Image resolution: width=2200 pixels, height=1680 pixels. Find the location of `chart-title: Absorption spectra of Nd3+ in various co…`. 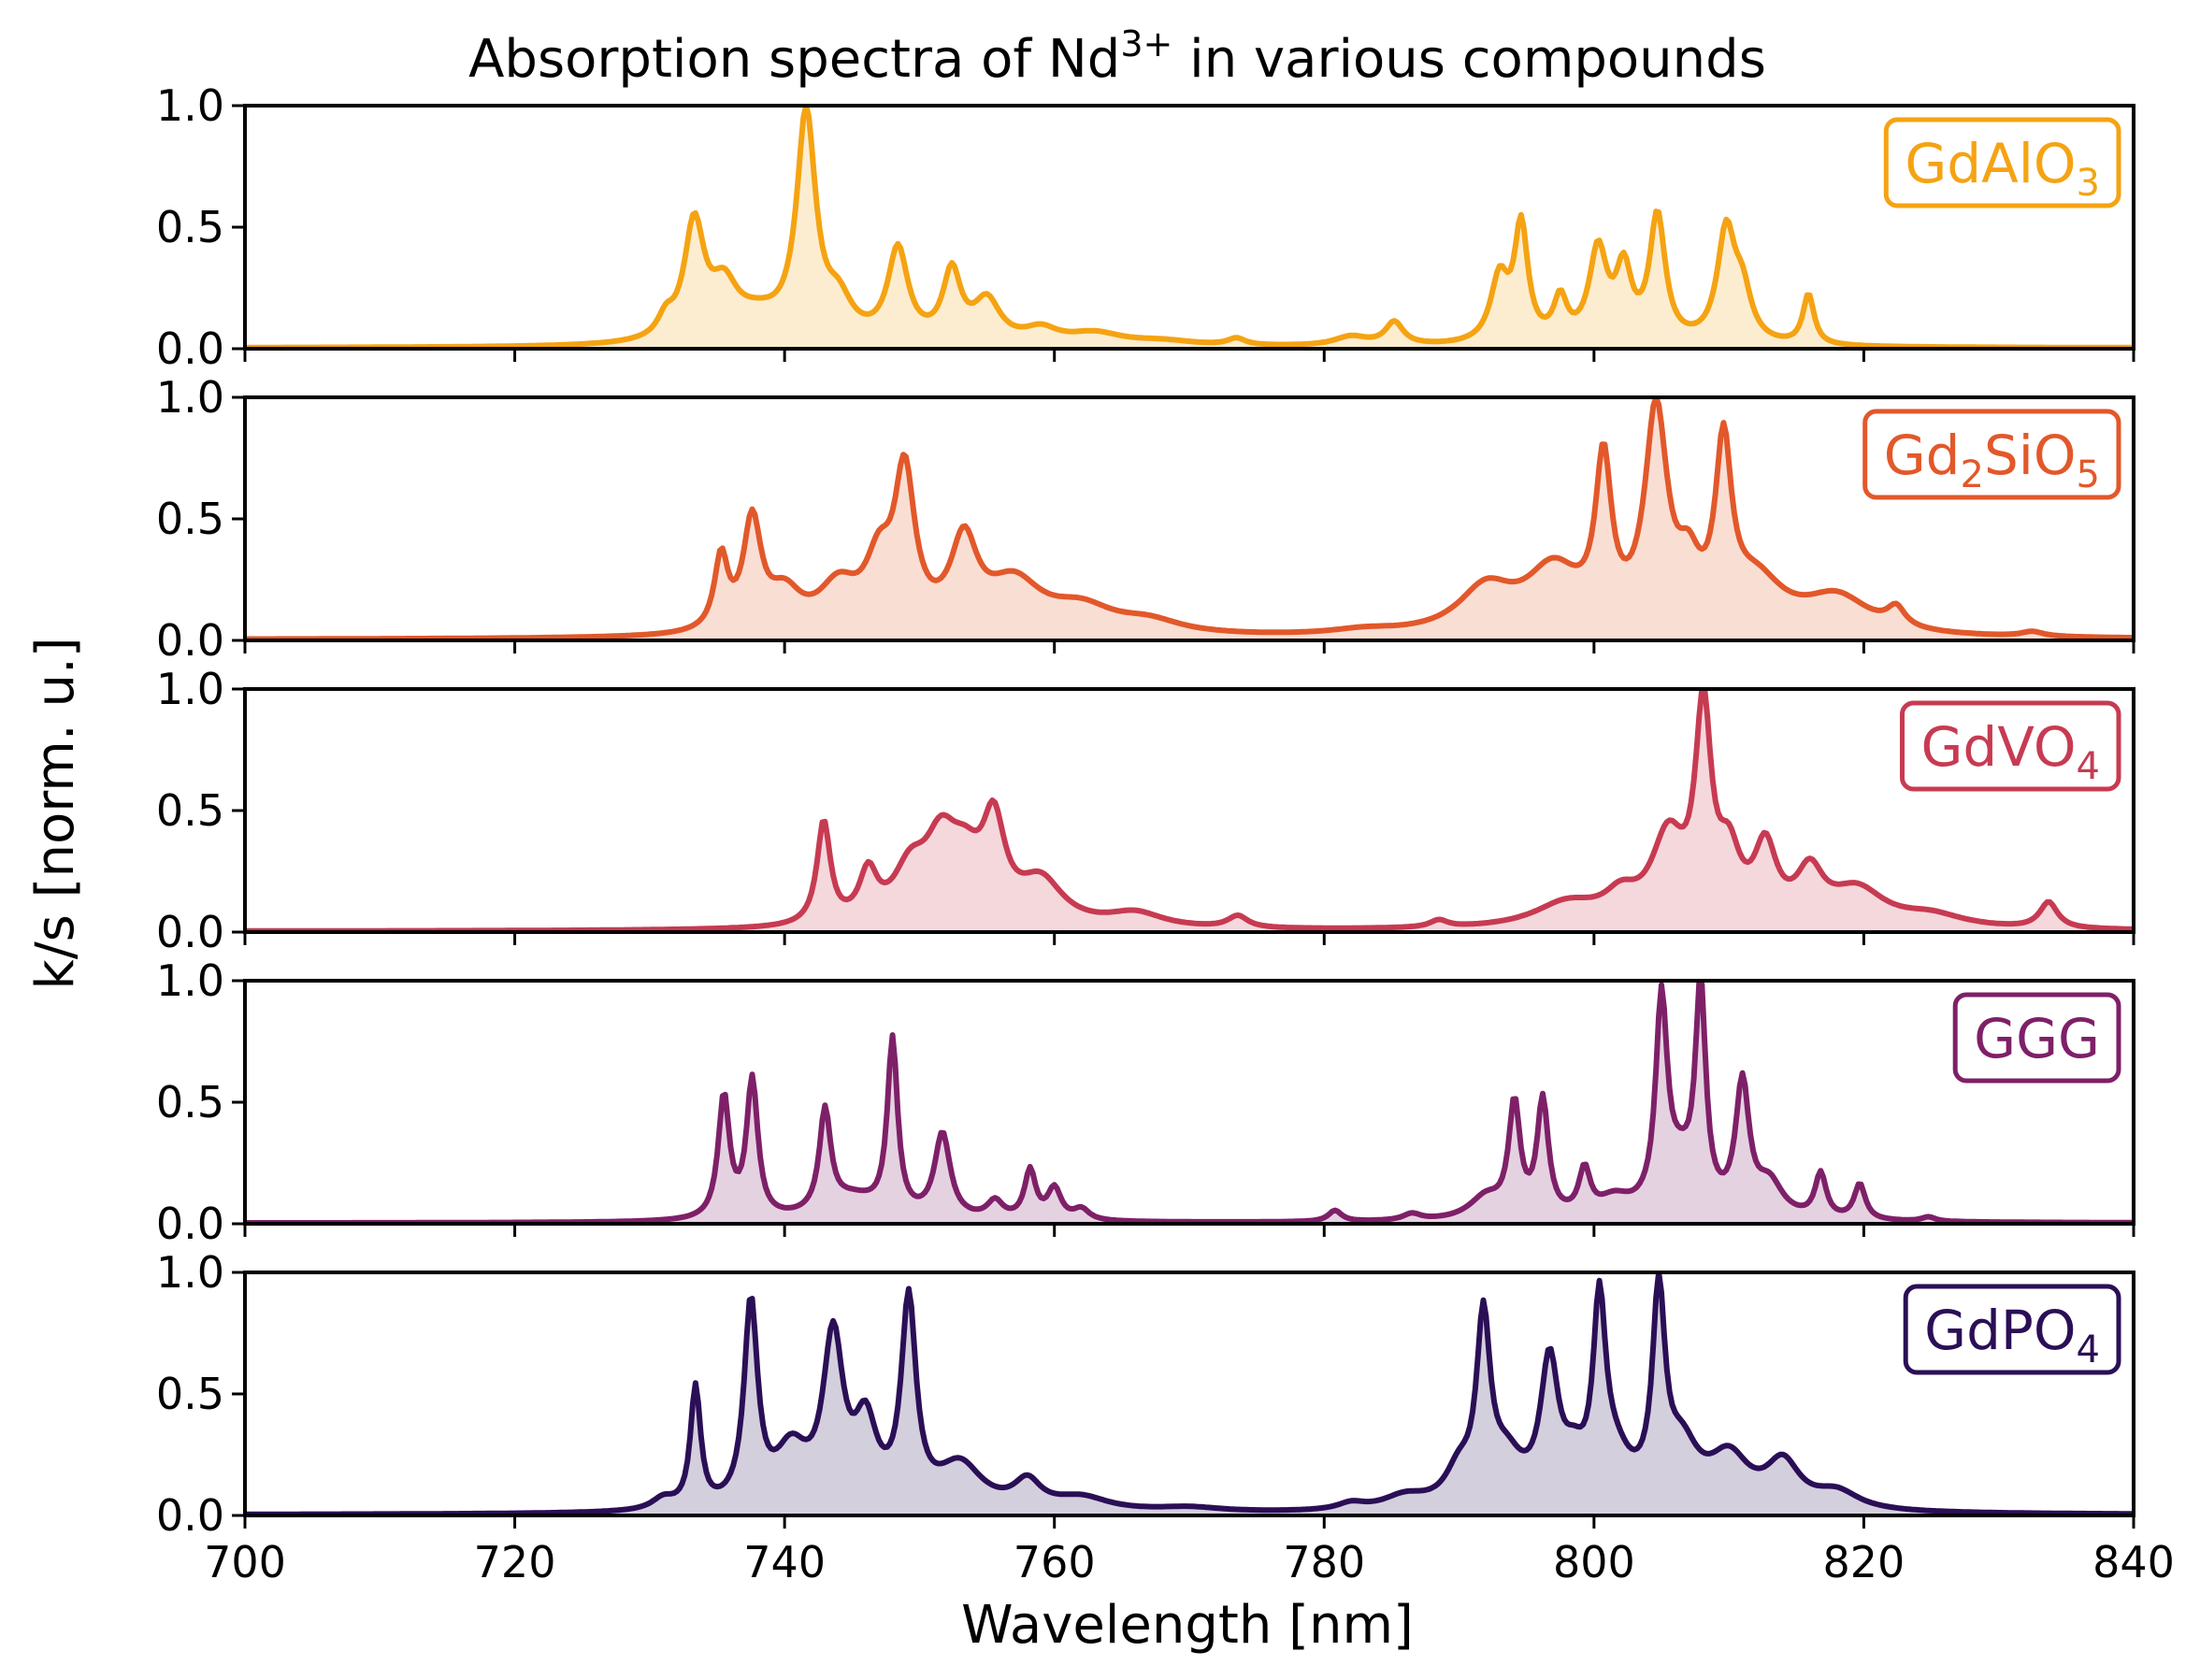

chart-title: Absorption spectra of Nd3+ in various co… is located at coordinates (1117, 56).